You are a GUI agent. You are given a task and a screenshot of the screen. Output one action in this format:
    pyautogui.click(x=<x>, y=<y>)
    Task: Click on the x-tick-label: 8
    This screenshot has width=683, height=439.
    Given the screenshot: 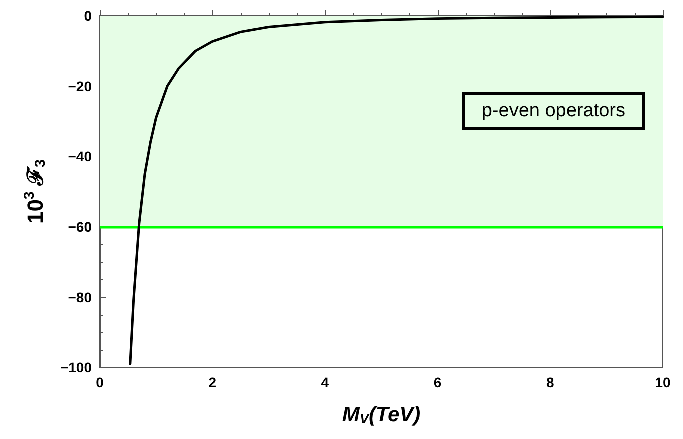 What is the action you would take?
    pyautogui.click(x=550, y=382)
    